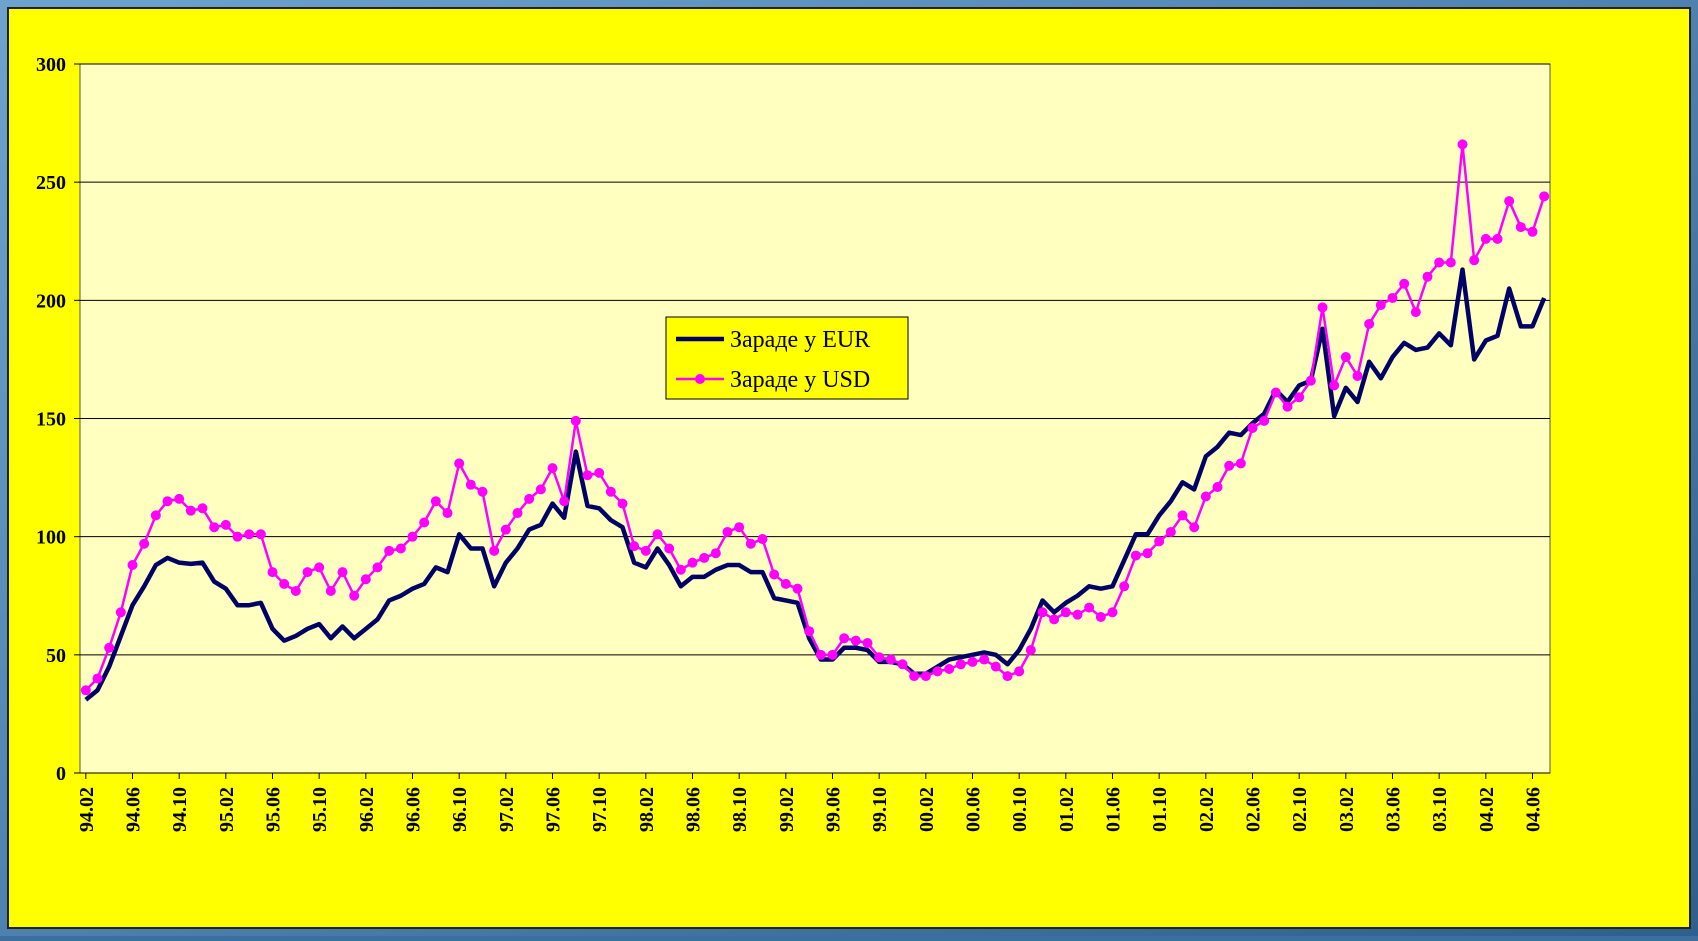 The height and width of the screenshot is (941, 1698). I want to click on y-tick-label: 150, so click(51, 420).